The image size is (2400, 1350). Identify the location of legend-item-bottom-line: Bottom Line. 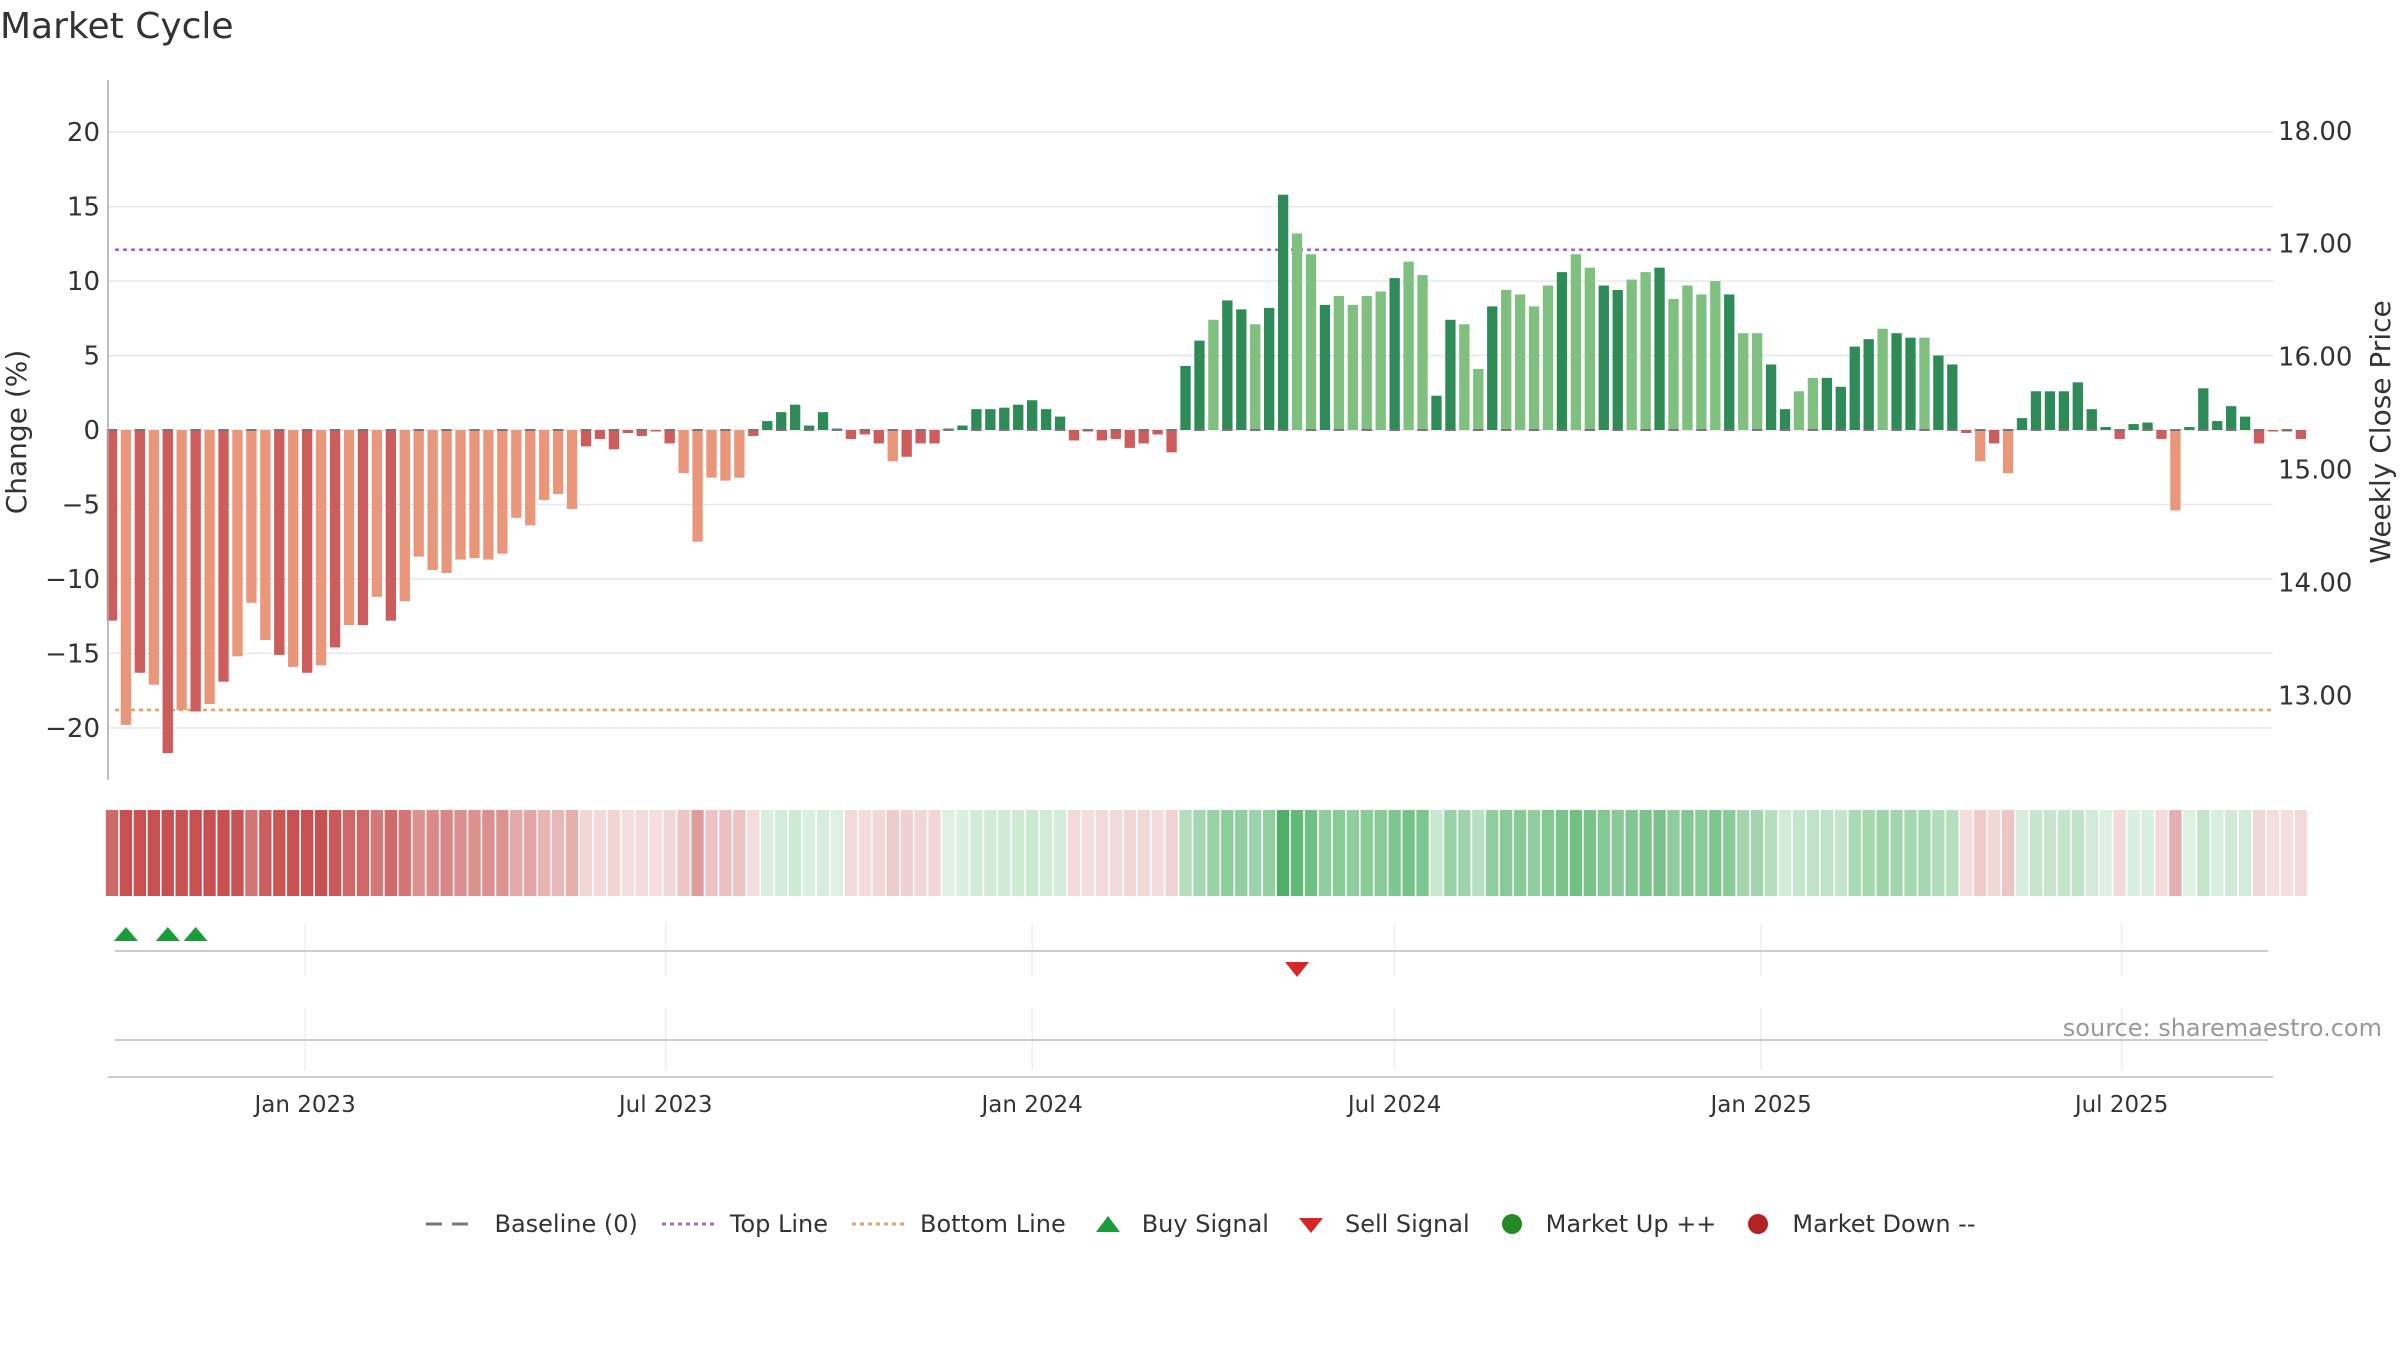
(958, 1224).